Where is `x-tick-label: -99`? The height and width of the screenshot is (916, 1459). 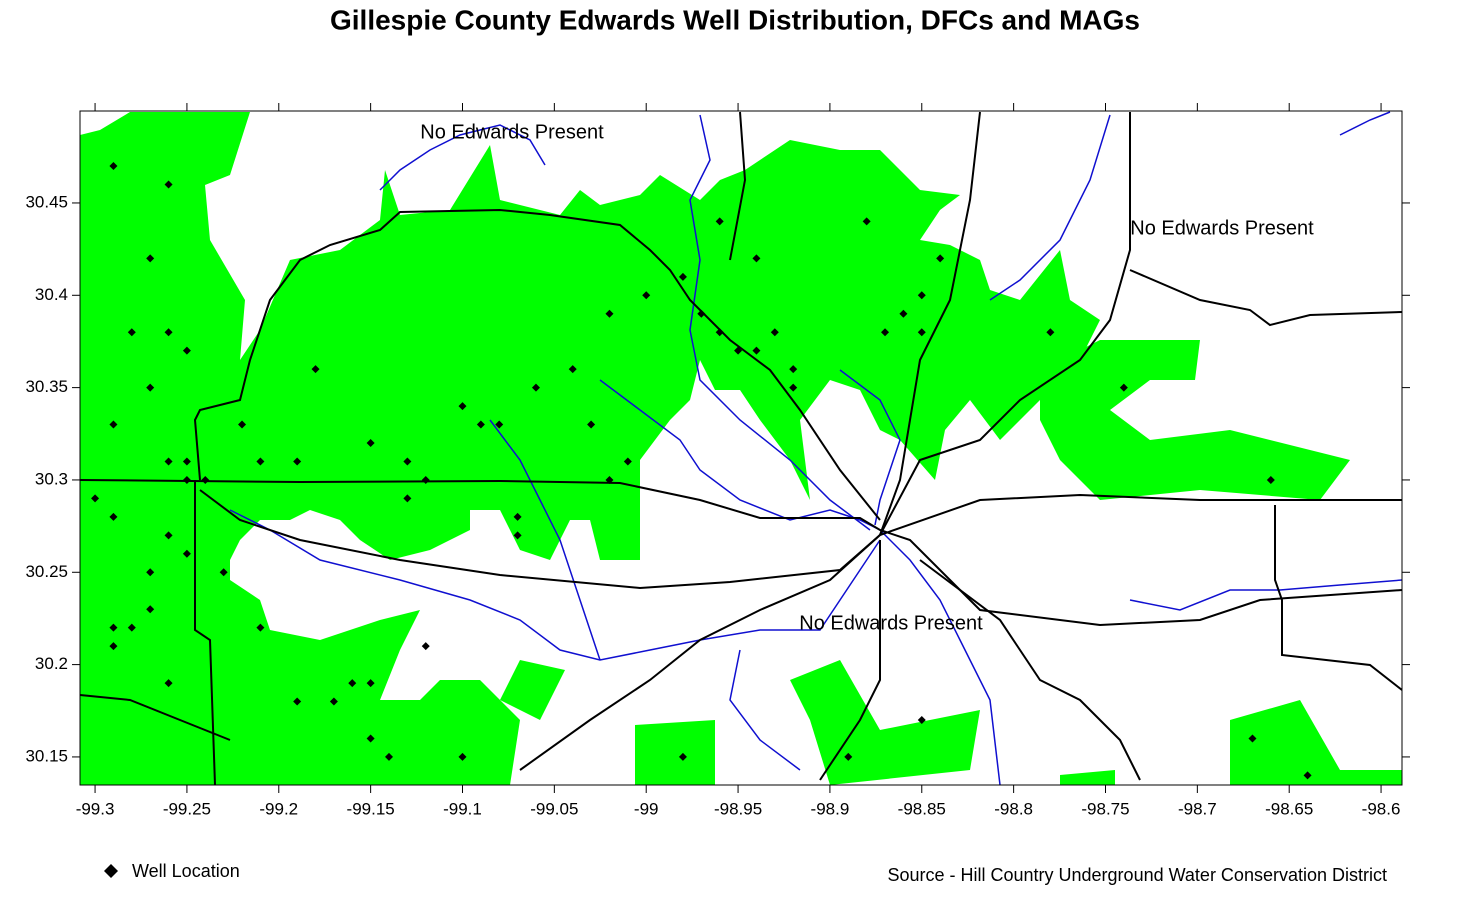 x-tick-label: -99 is located at coordinates (646, 808).